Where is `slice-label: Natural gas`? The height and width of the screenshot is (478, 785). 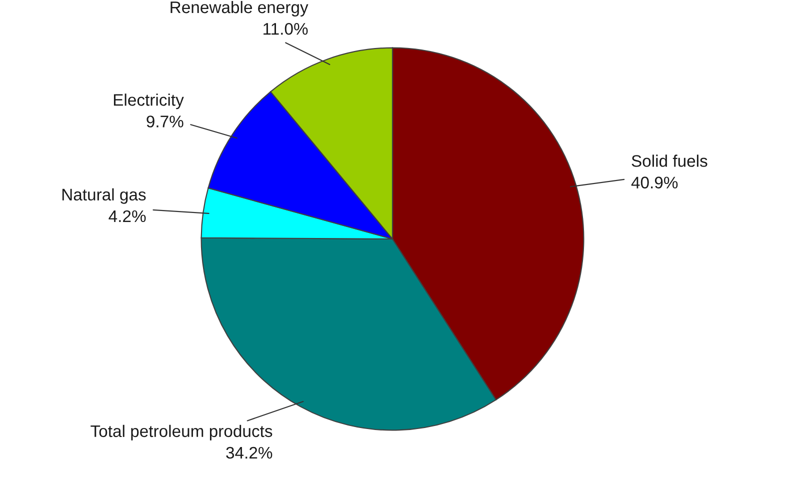
slice-label: Natural gas is located at coordinates (104, 196).